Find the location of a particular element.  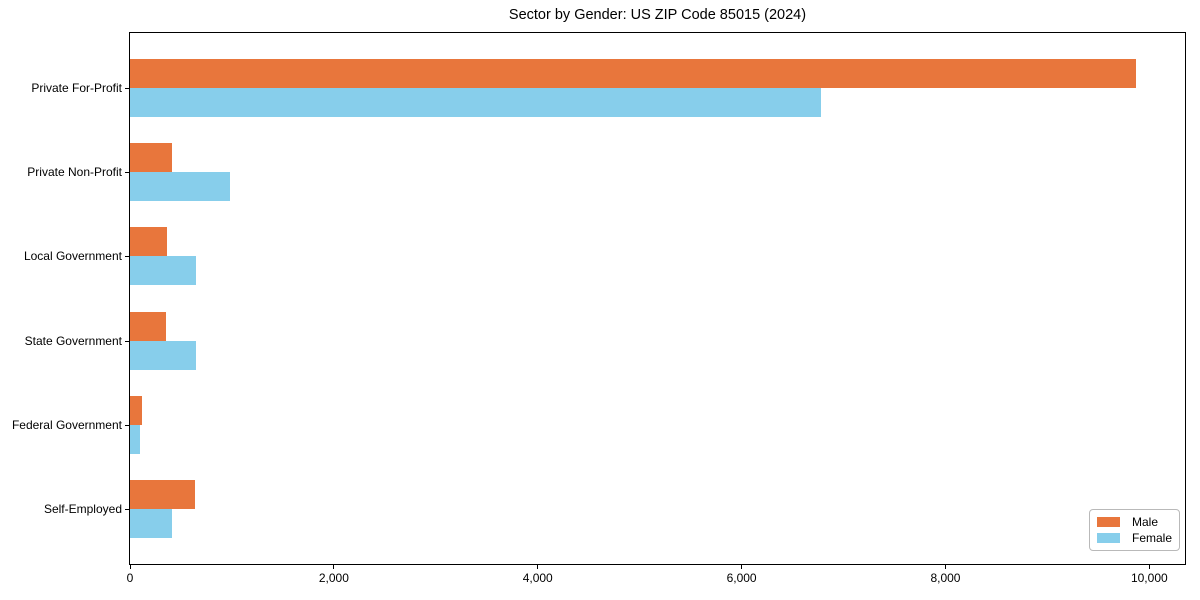

y-tick-label: State Government is located at coordinates (73, 340).